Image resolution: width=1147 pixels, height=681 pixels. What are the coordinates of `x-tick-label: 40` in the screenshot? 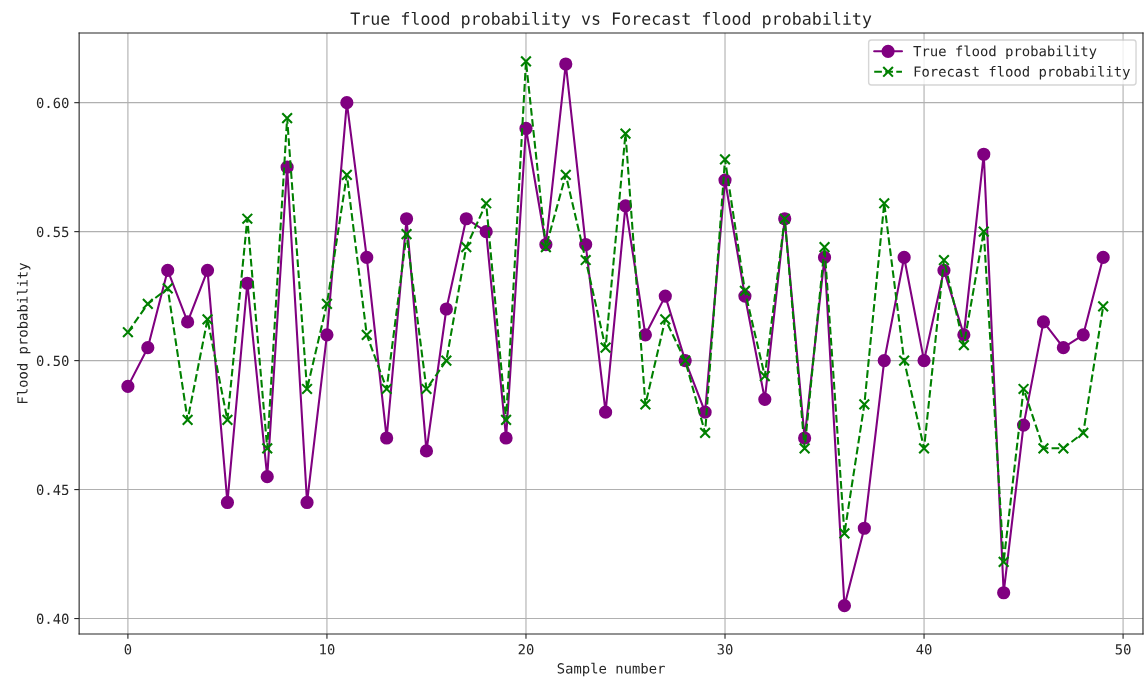 It's located at (924, 649).